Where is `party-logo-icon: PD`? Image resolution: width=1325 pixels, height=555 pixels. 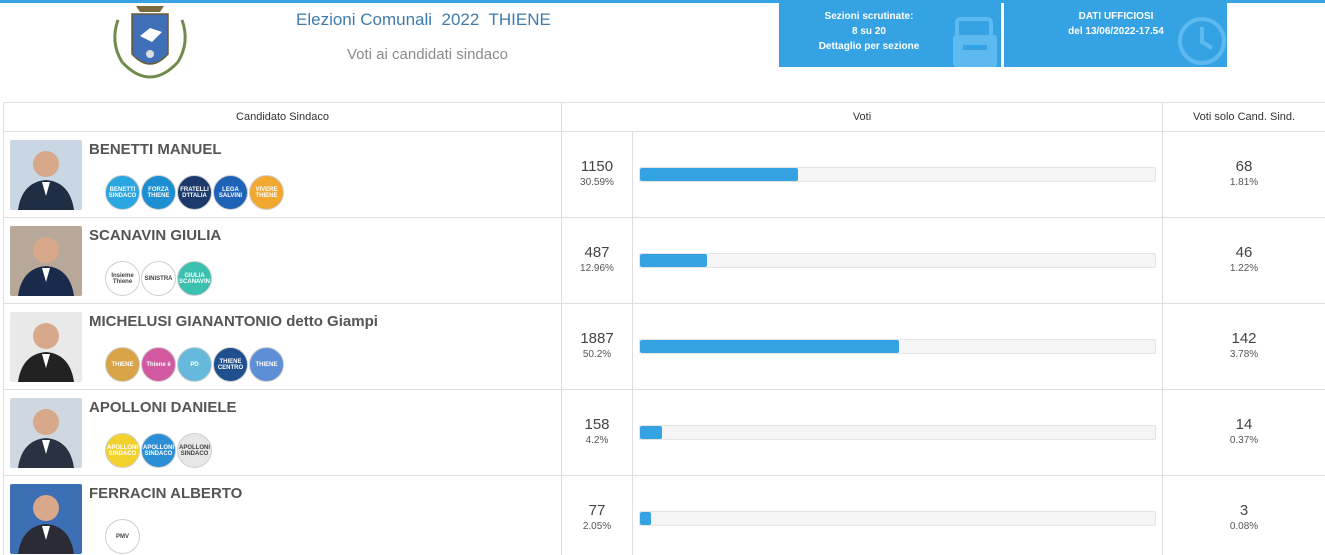 party-logo-icon: PD is located at coordinates (194, 364).